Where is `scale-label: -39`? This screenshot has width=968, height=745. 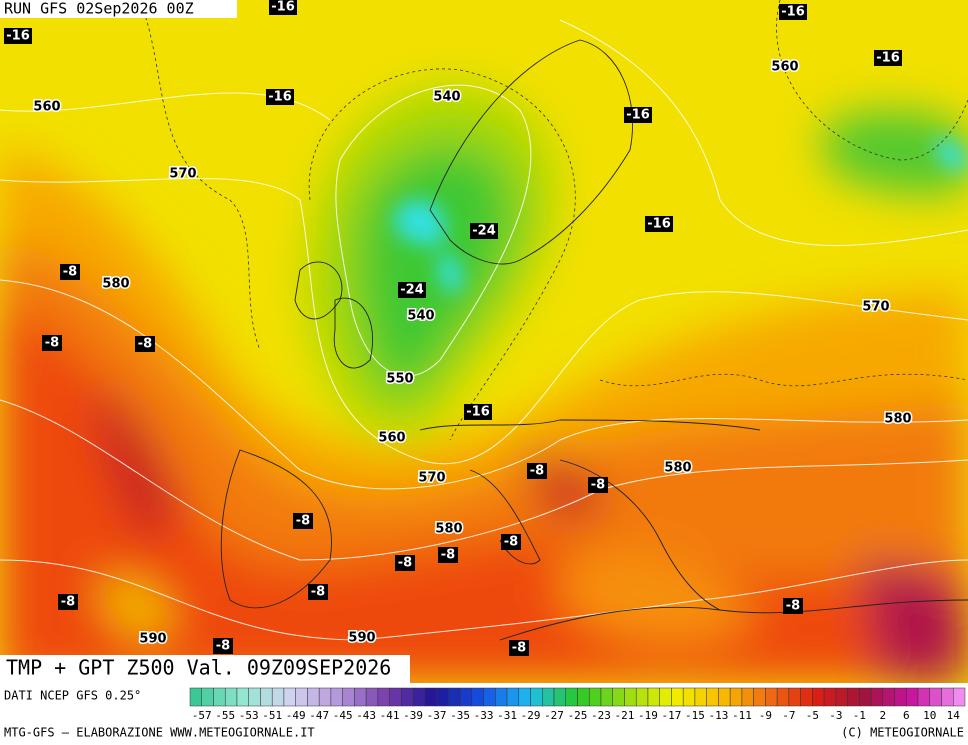
scale-label: -39 is located at coordinates (413, 715).